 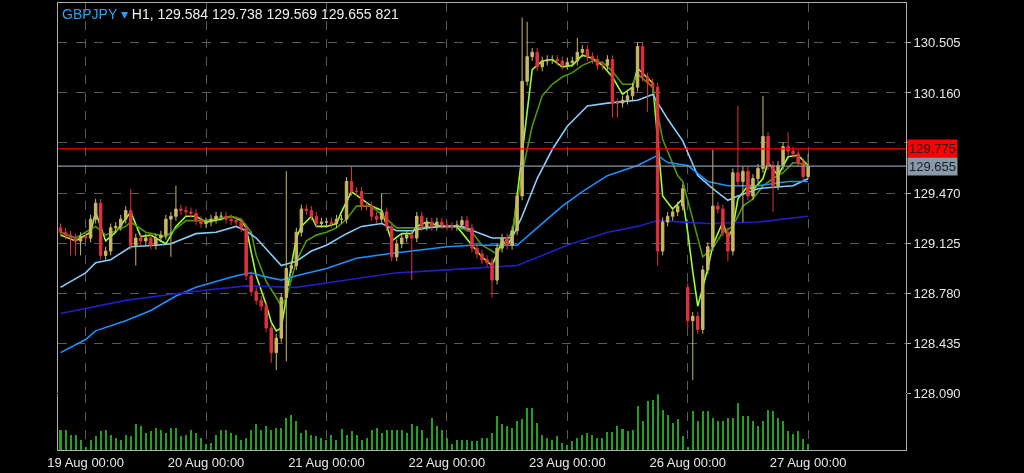 I want to click on x-tick-label: 19 Aug 00:00, so click(x=85, y=462).